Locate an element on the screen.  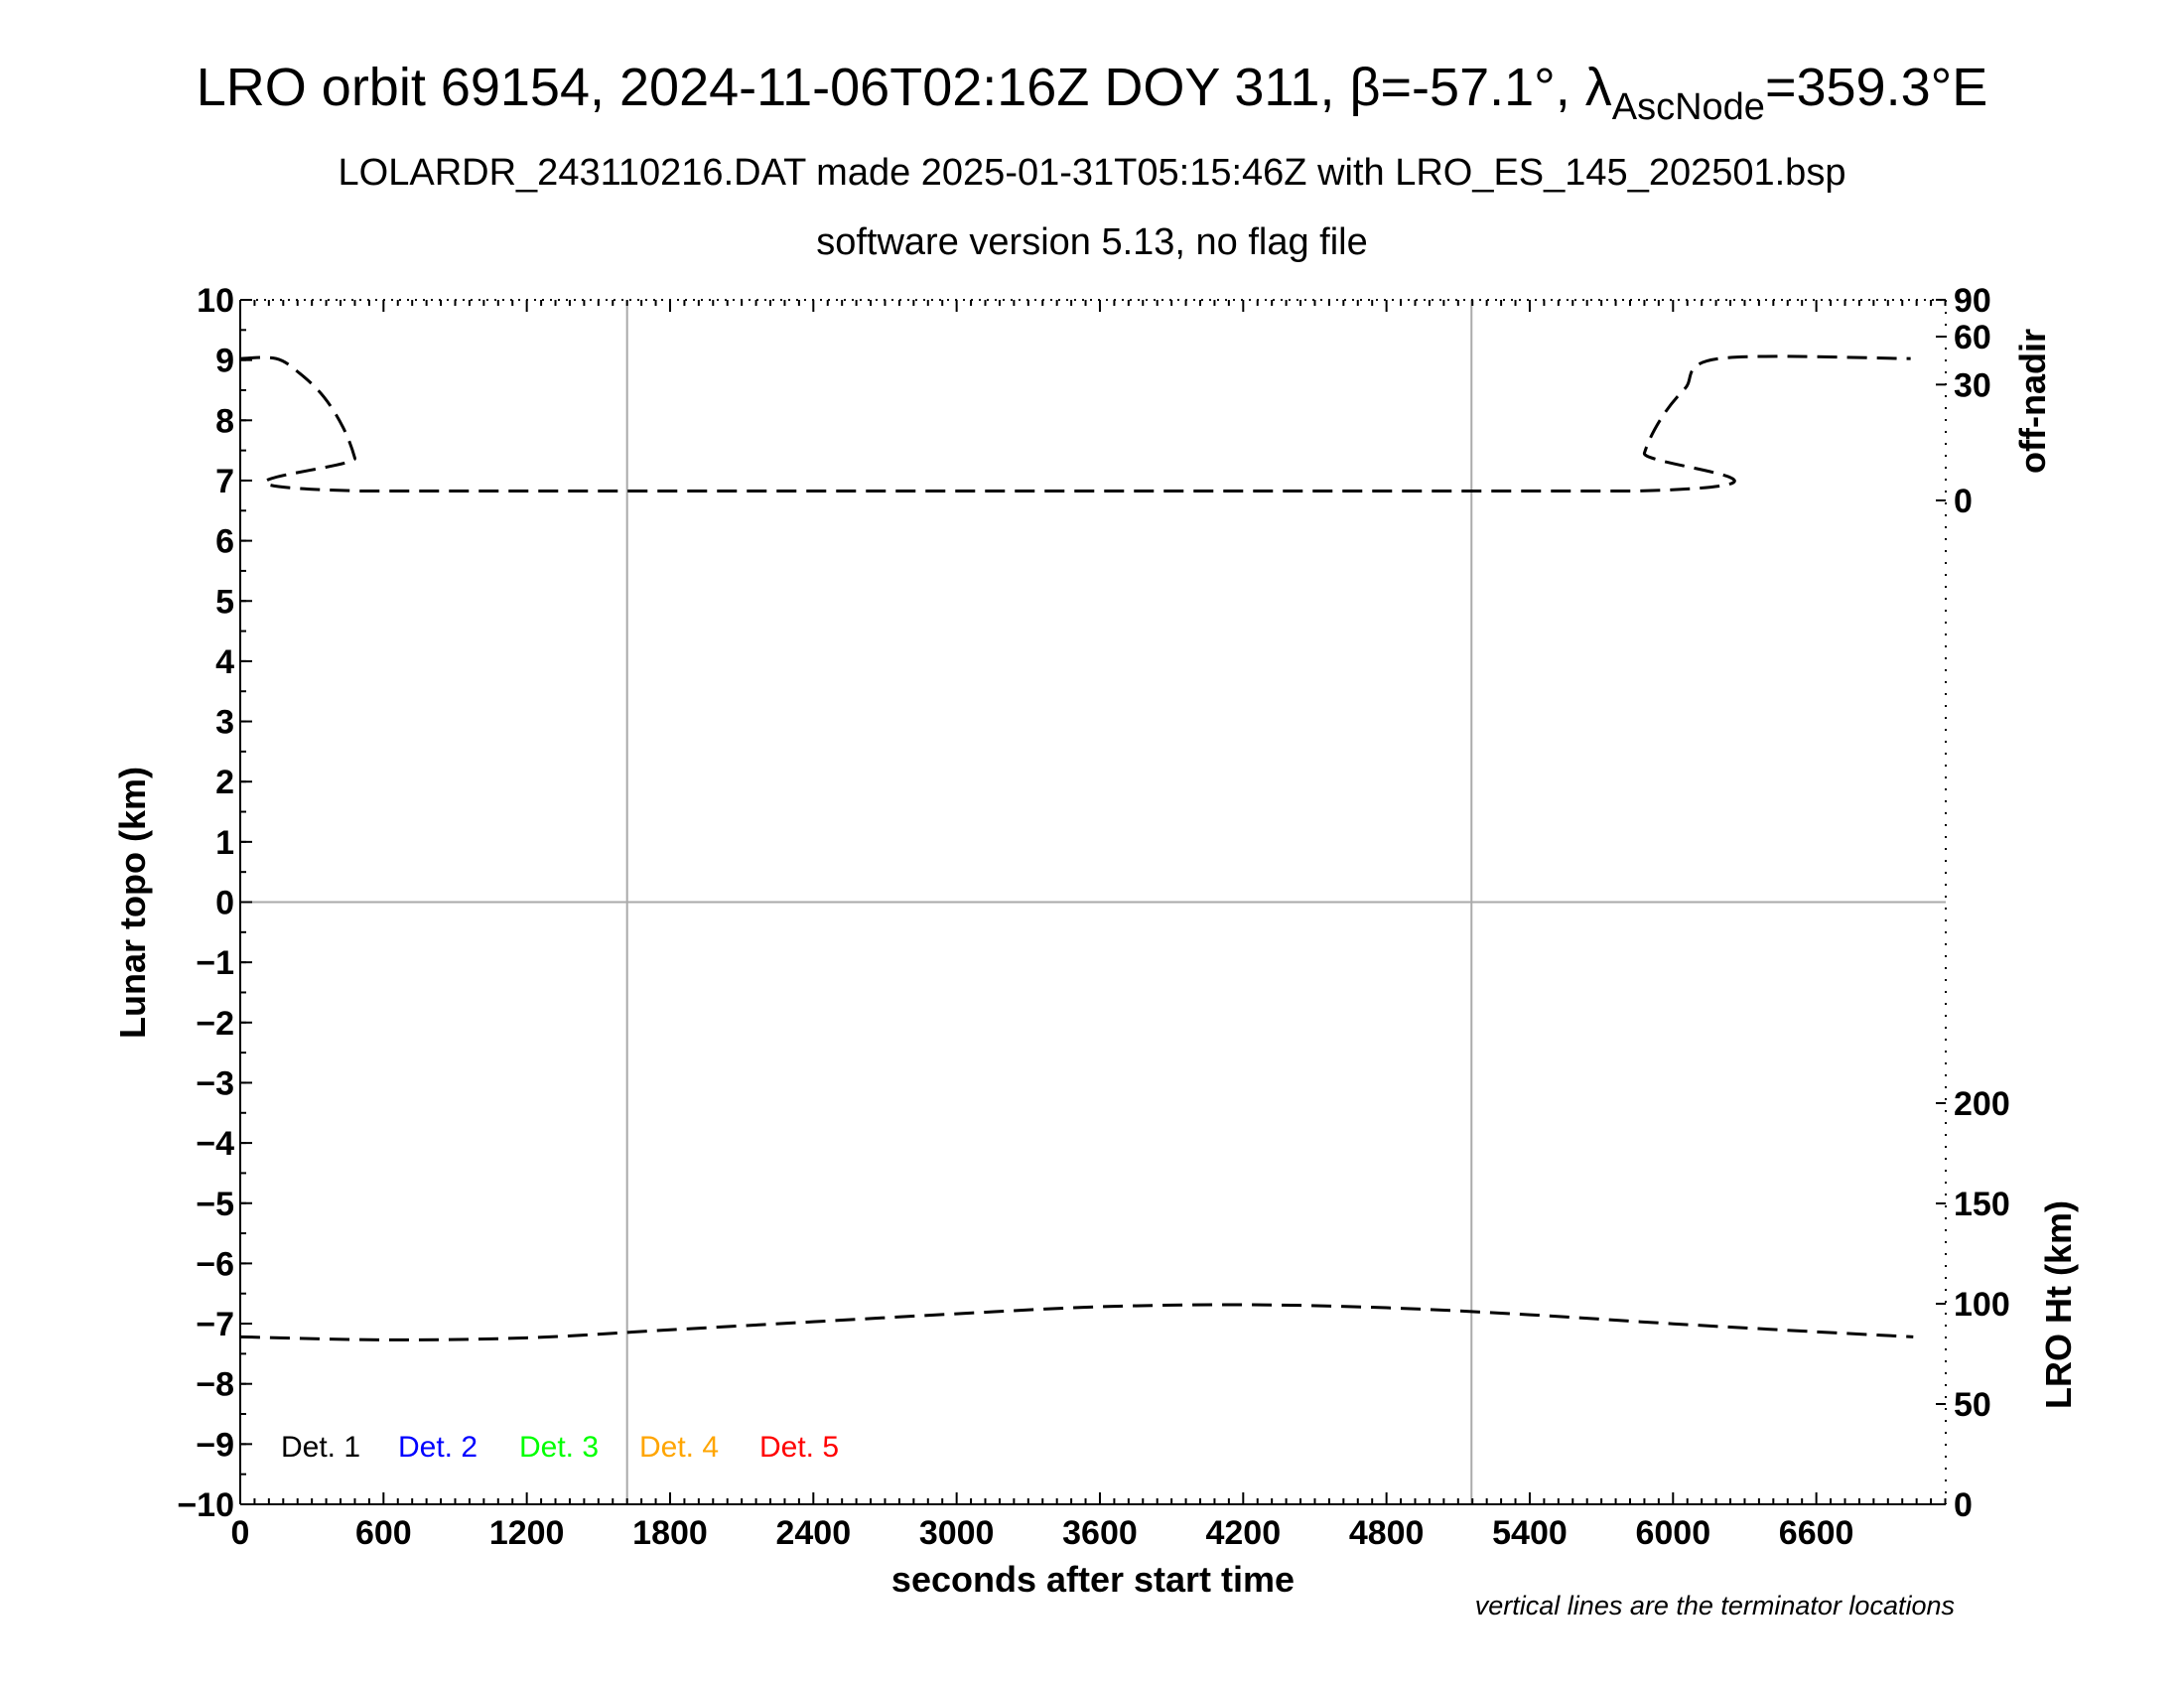
y-tick-label: −9 is located at coordinates (215, 1445).